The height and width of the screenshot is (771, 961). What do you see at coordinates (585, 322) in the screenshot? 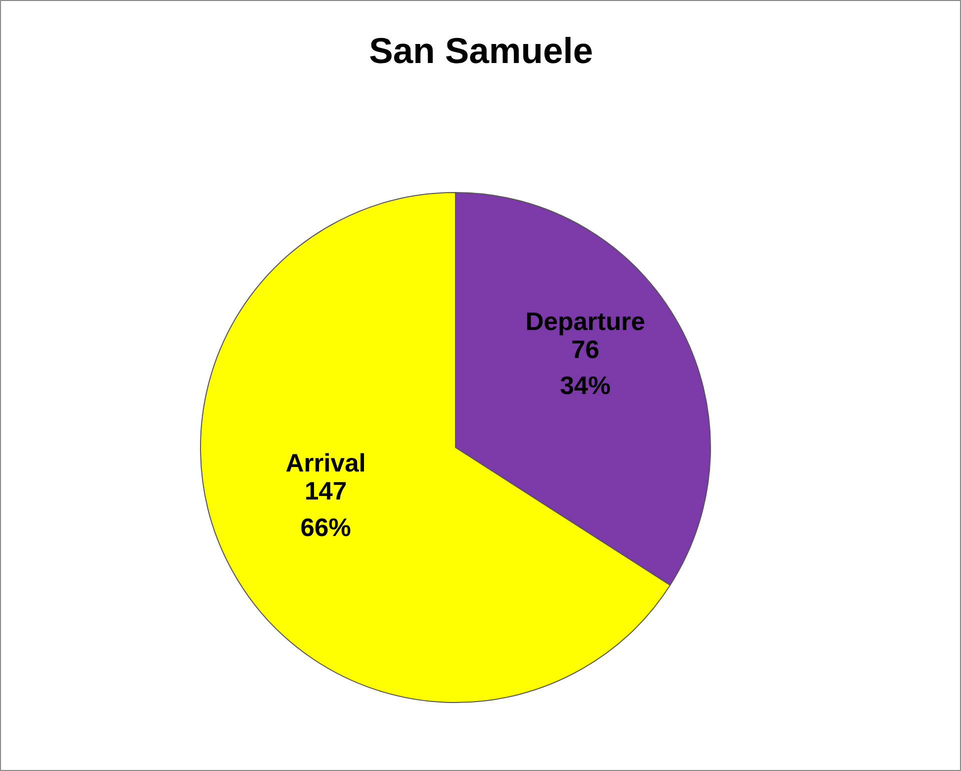
I see `slice-label: Departure` at bounding box center [585, 322].